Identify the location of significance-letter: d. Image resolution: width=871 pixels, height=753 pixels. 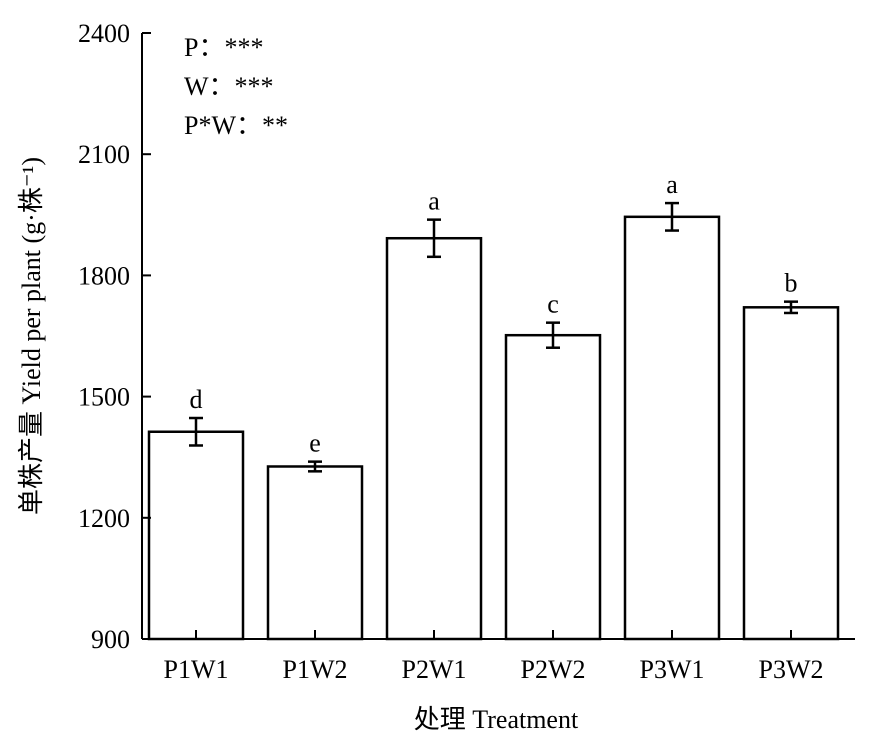
(196, 399).